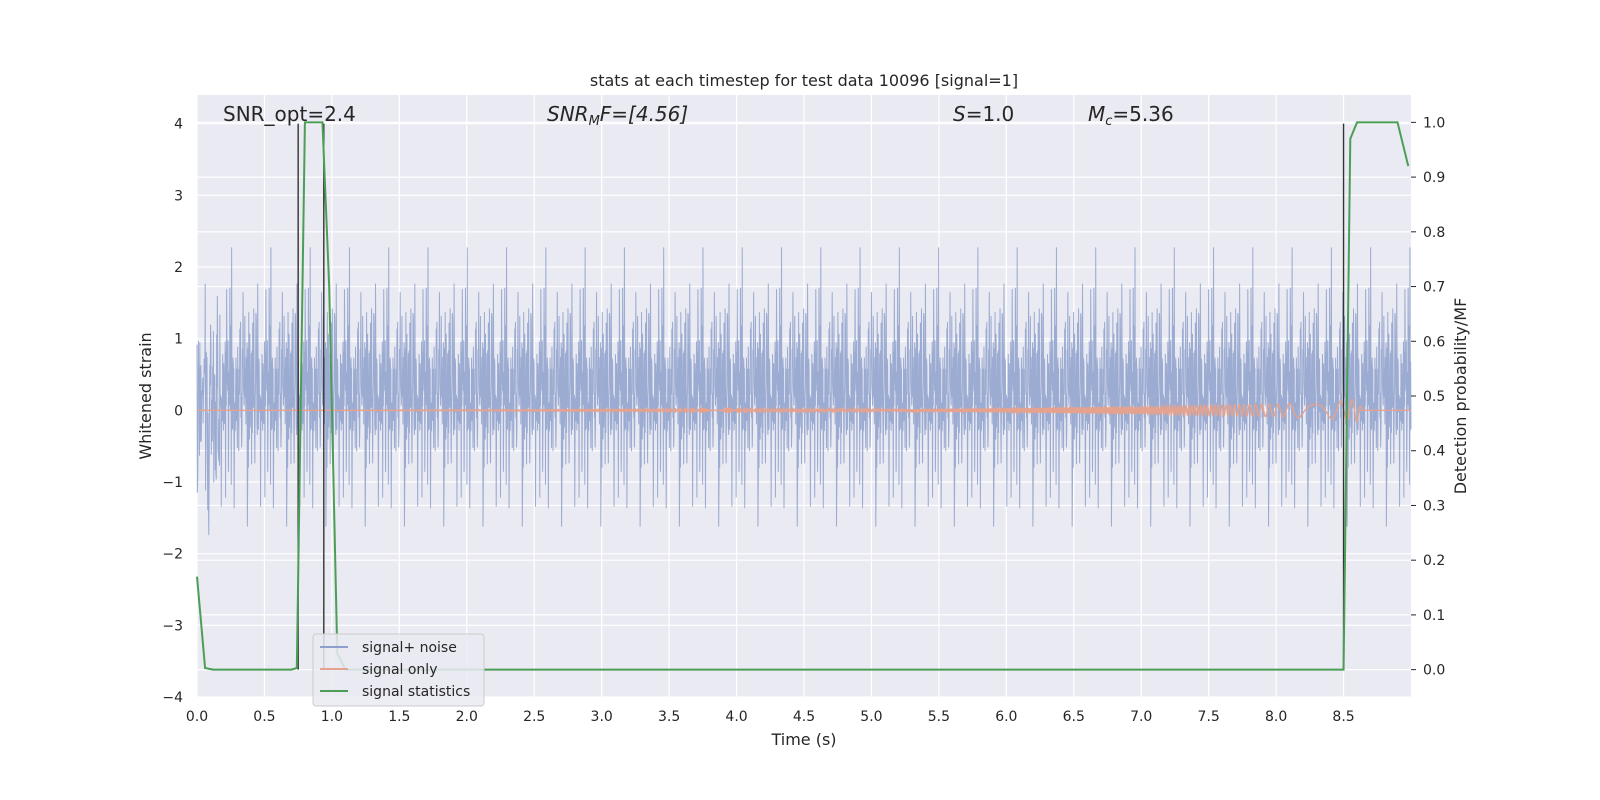 This screenshot has width=1600, height=800. What do you see at coordinates (145, 395) in the screenshot?
I see `y-axis-label: Whitened strain` at bounding box center [145, 395].